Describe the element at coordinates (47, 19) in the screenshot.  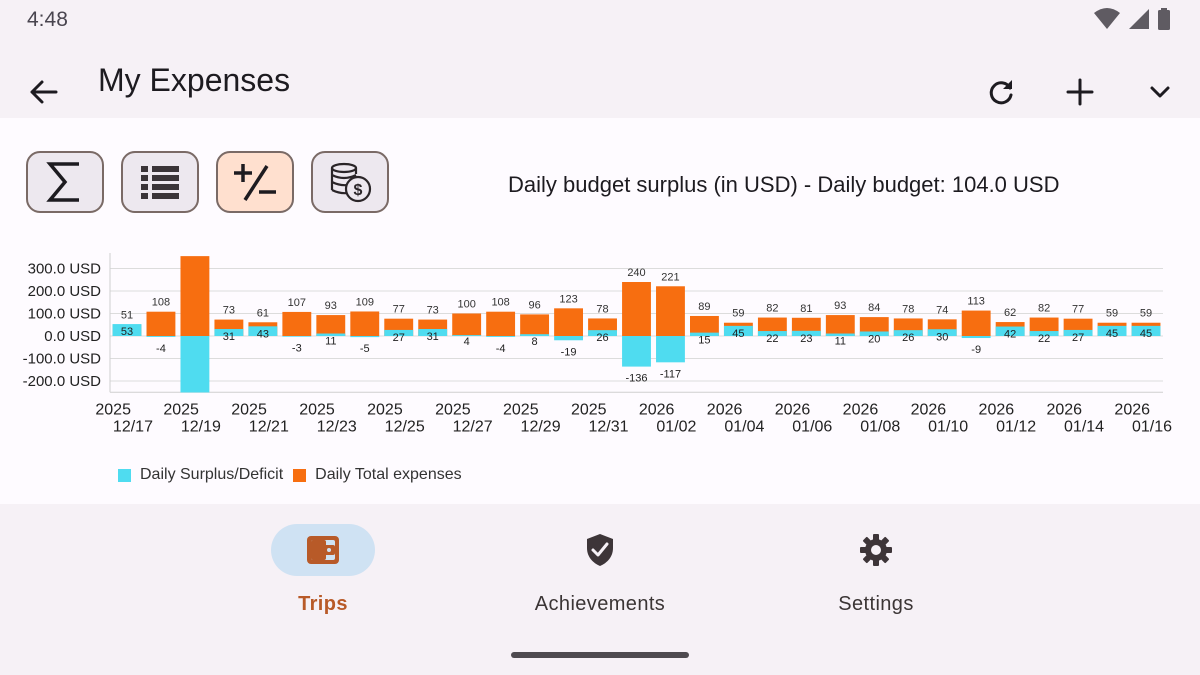
I see `status-time: 4:48` at that location.